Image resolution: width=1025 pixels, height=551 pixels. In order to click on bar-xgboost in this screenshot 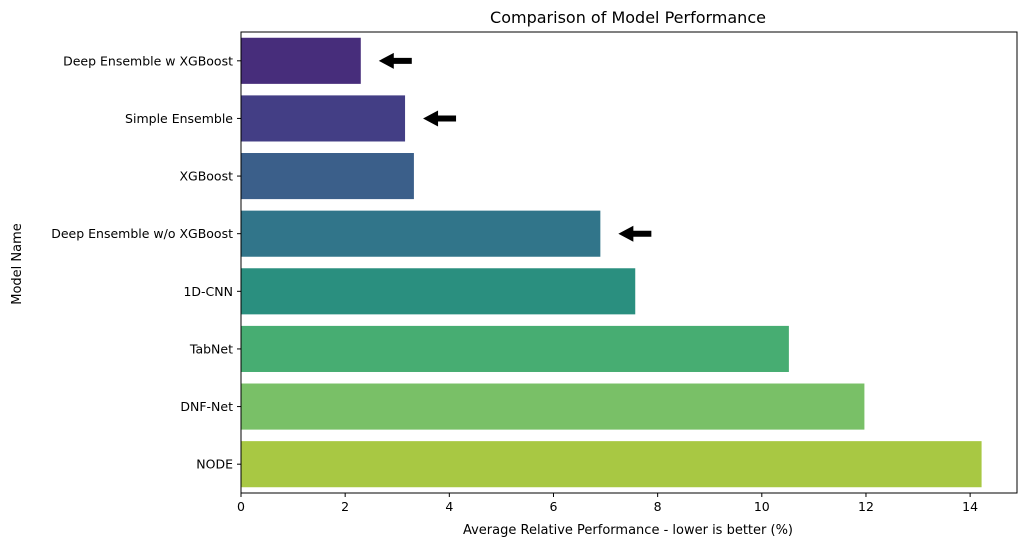, I will do `click(327, 176)`.